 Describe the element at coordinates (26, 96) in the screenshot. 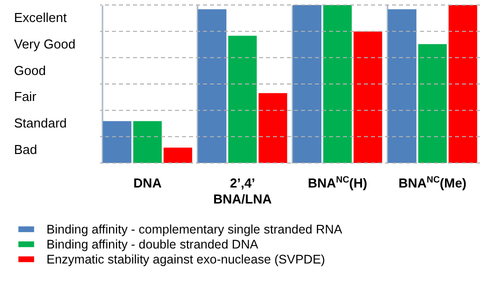

I see `text: Fair` at that location.